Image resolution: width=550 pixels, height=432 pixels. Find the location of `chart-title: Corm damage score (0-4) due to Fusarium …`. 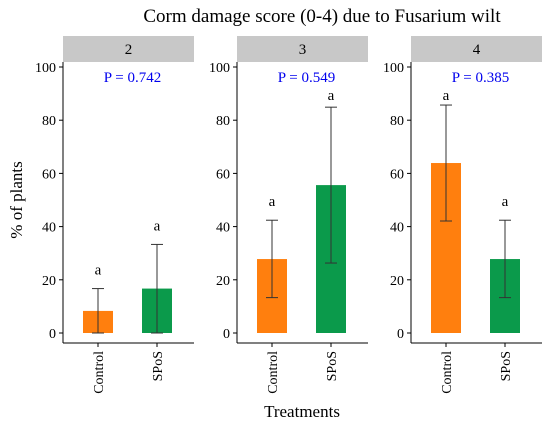

chart-title: Corm damage score (0-4) due to Fusarium … is located at coordinates (322, 16).